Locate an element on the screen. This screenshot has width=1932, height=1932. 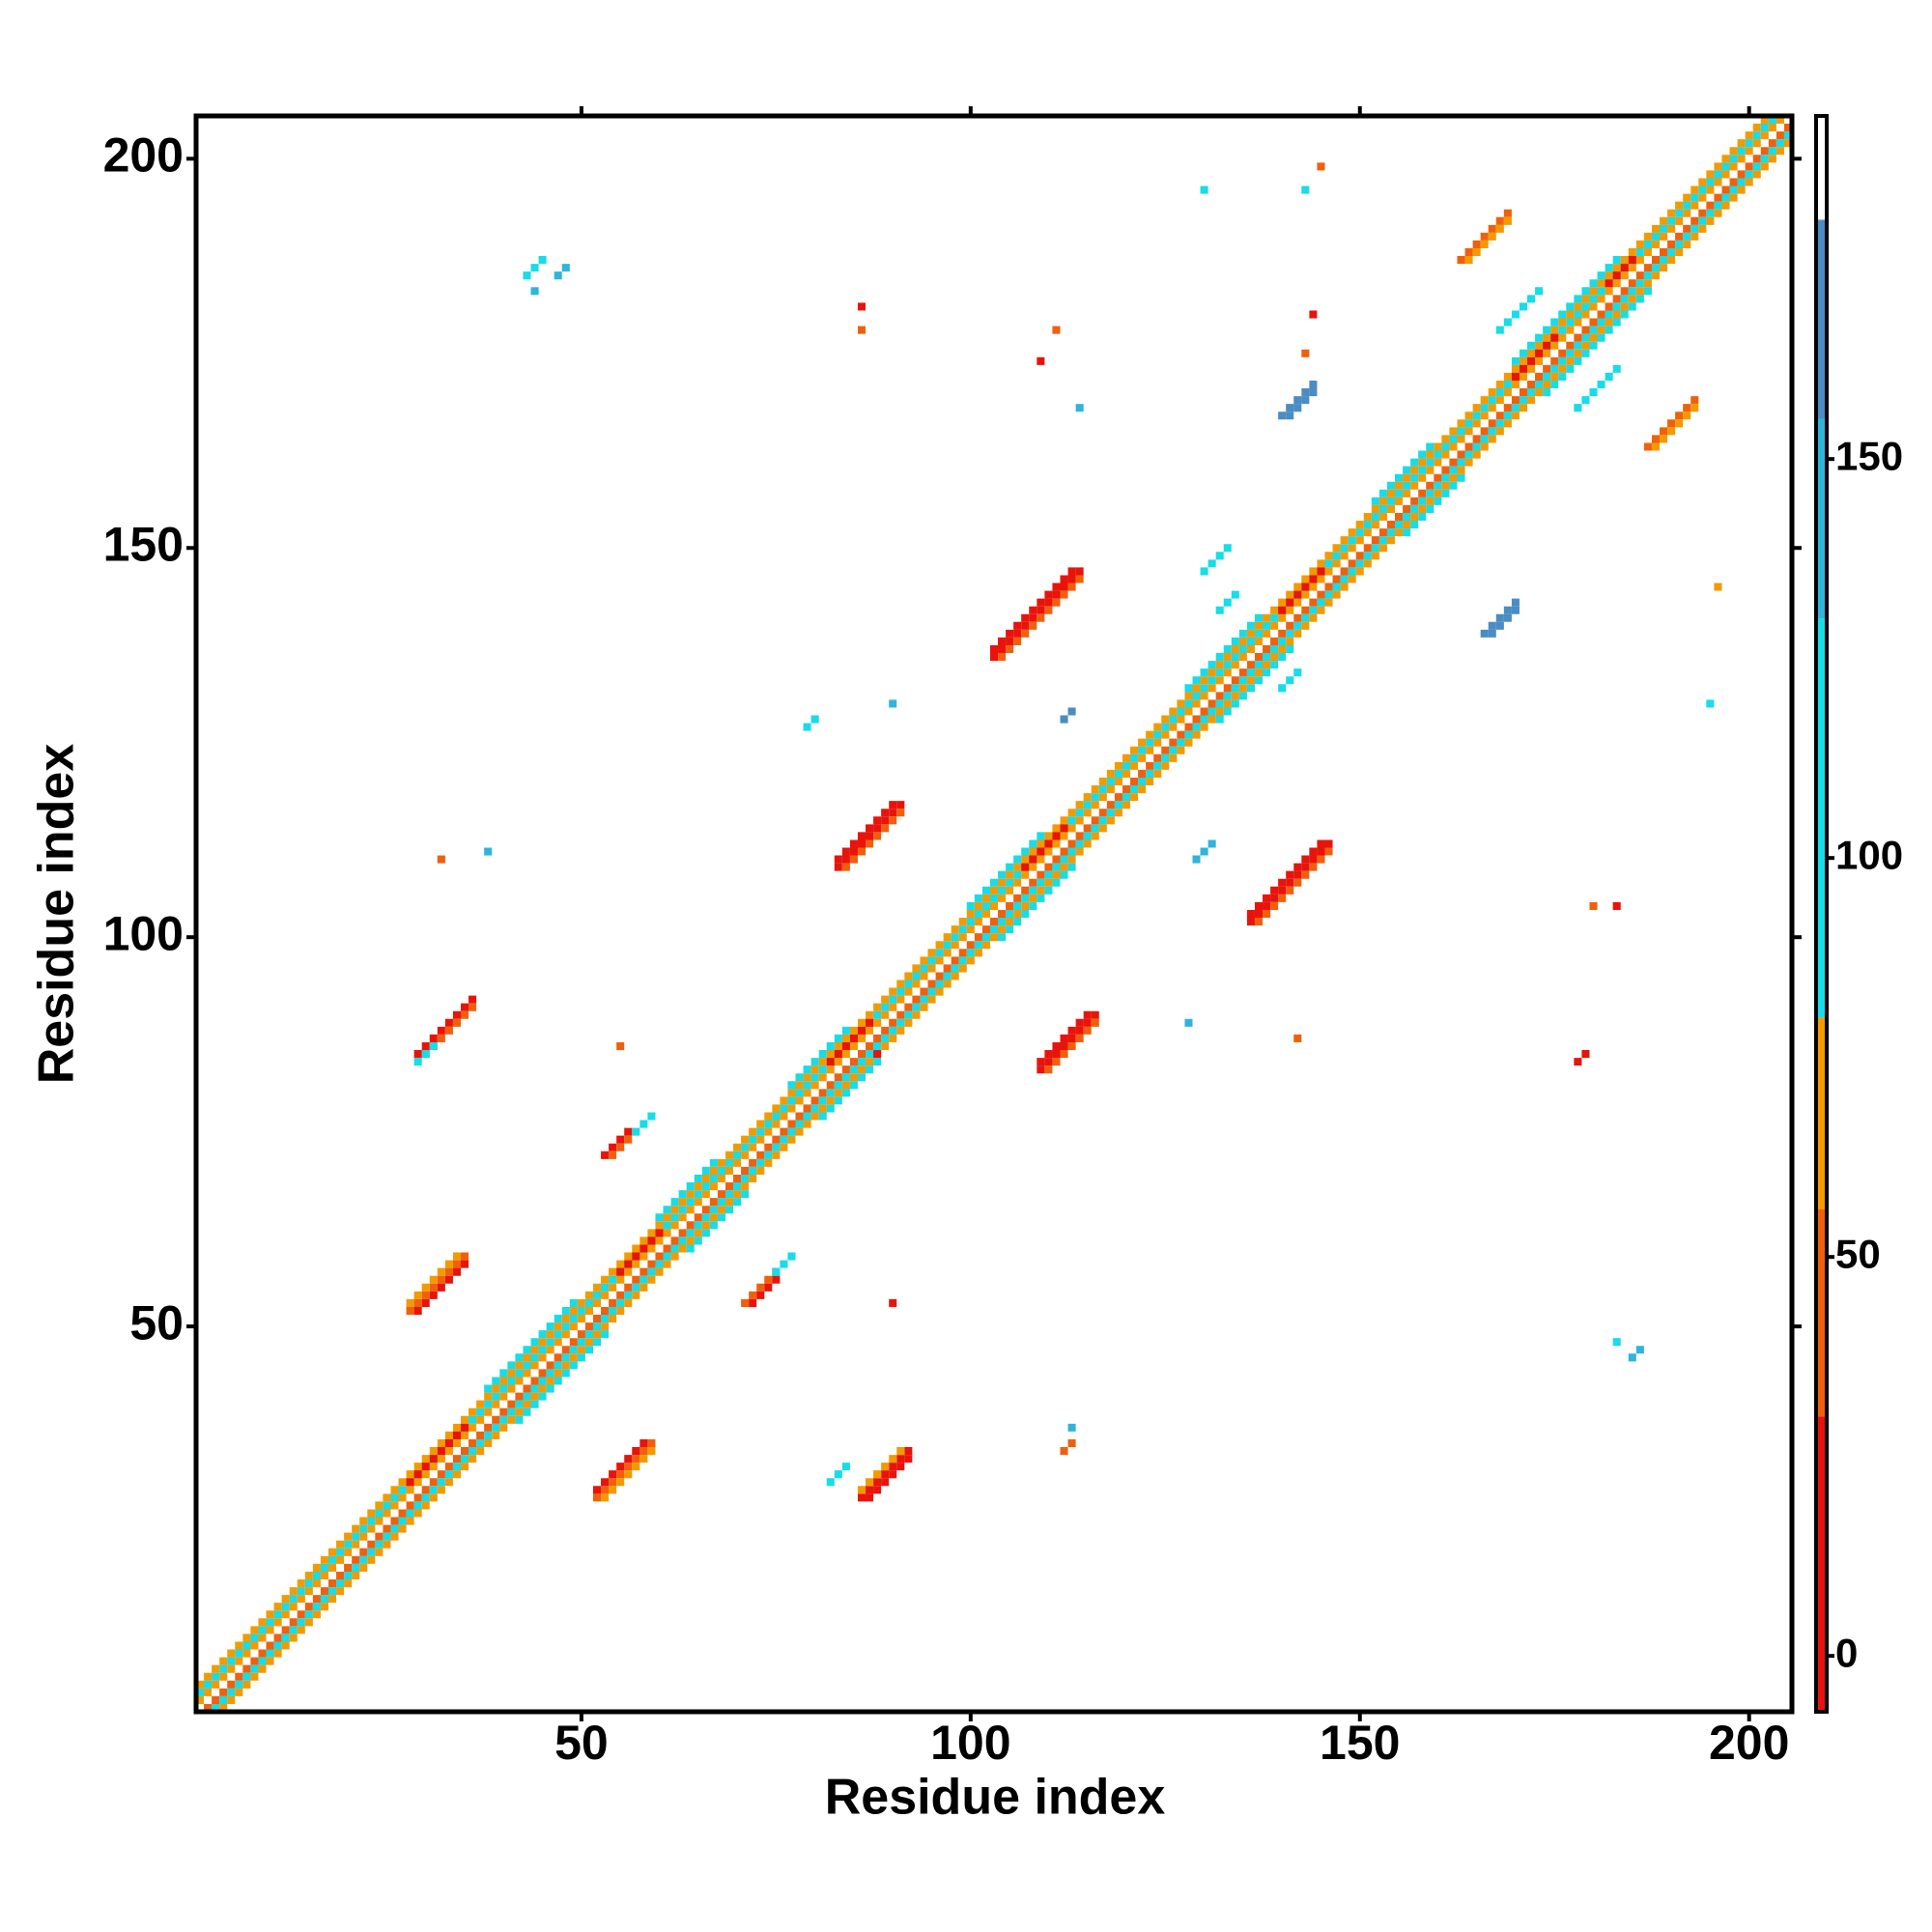
y-tick-label: 50 is located at coordinates (156, 1322).